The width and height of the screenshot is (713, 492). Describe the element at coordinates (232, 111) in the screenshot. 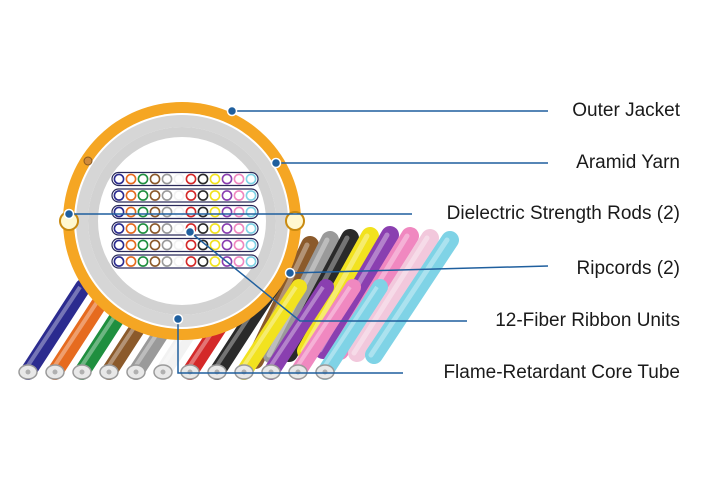

I see `dot-outer-jacket` at that location.